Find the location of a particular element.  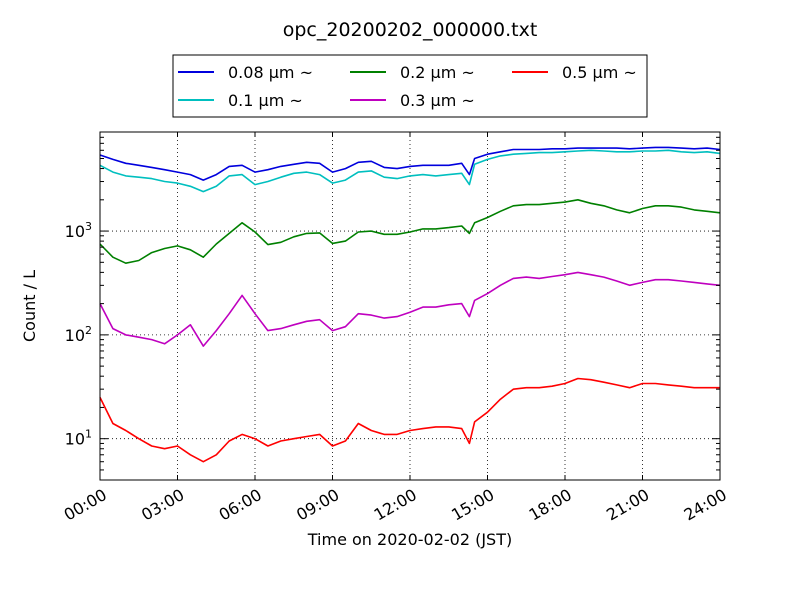

y-tick-label: 10³ is located at coordinates (78, 230).